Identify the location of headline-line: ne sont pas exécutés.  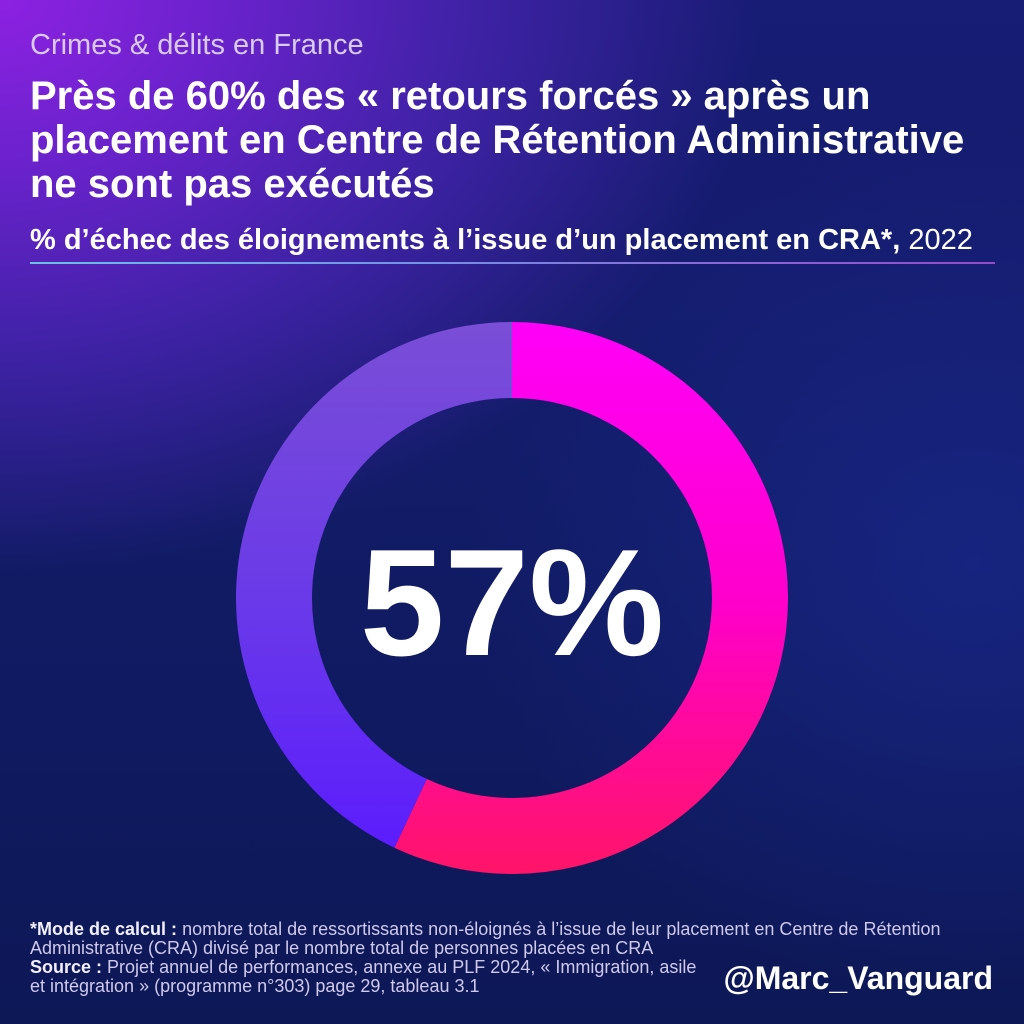
(232, 184).